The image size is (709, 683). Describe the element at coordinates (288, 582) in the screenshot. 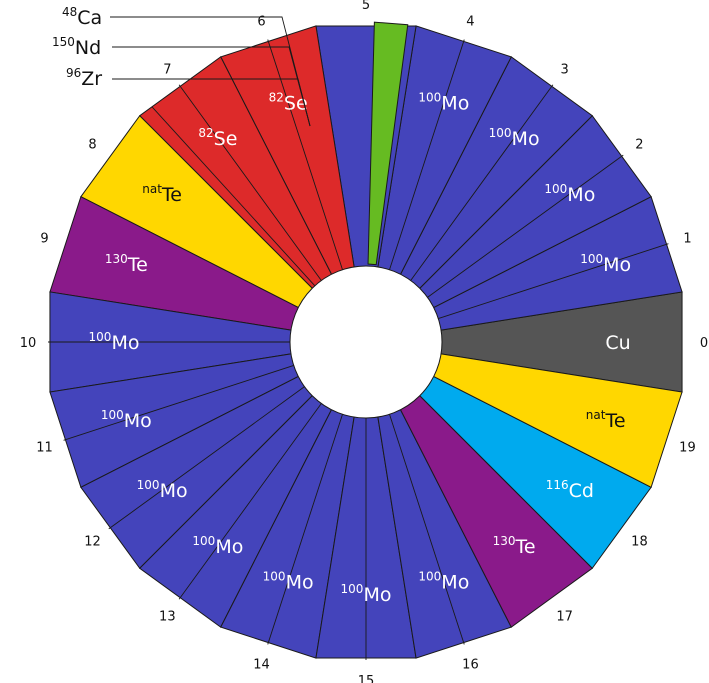

I see `sector-14-isotope-label: 100Mo` at that location.